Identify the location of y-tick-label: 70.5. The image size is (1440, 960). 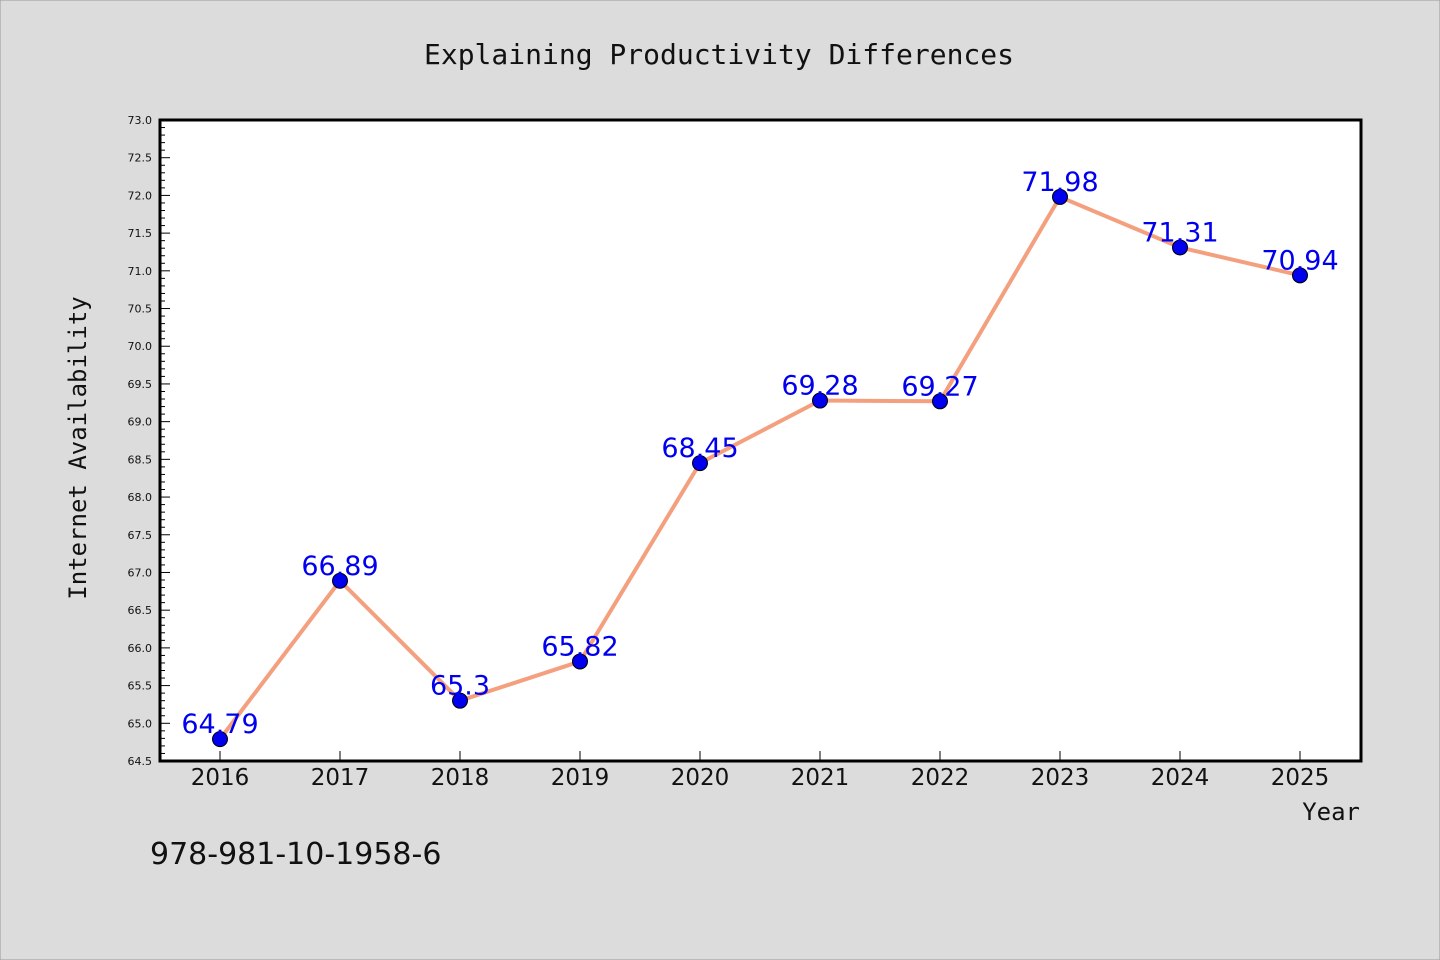
(140, 309).